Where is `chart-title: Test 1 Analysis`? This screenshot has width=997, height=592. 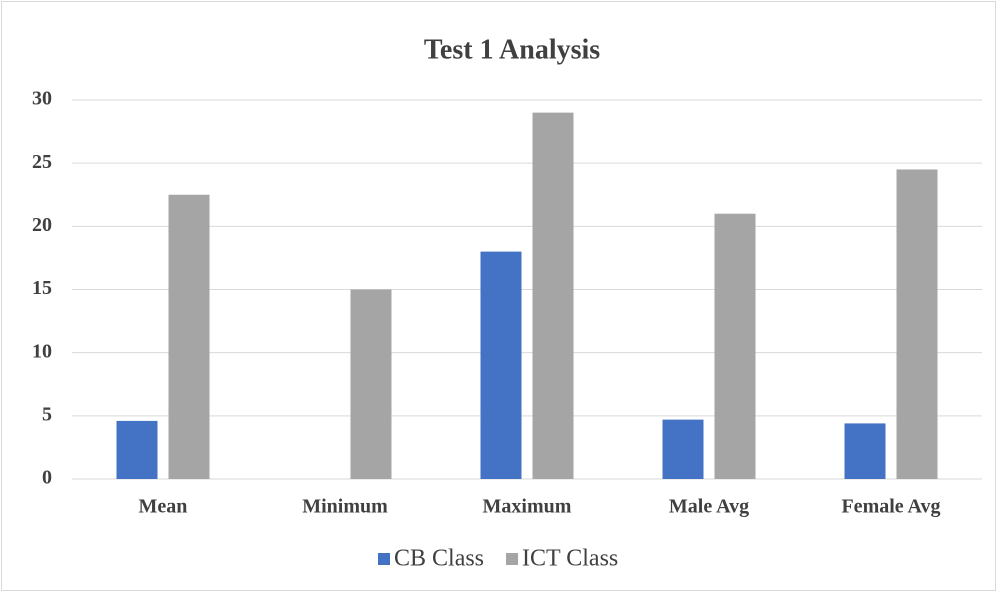
chart-title: Test 1 Analysis is located at coordinates (512, 49).